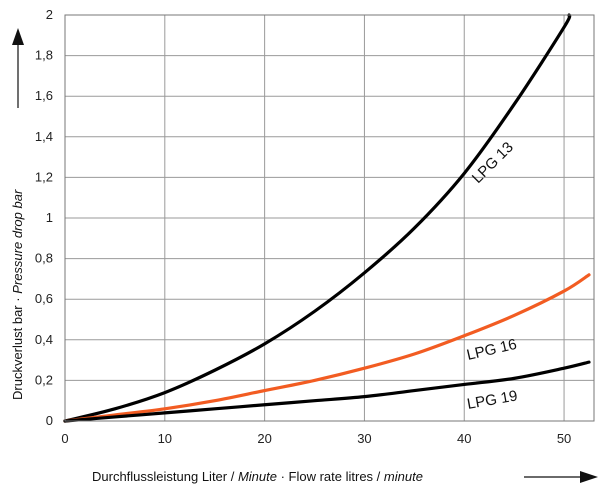 This screenshot has height=492, width=601. Describe the element at coordinates (64, 438) in the screenshot. I see `x-tick-label: 0` at that location.